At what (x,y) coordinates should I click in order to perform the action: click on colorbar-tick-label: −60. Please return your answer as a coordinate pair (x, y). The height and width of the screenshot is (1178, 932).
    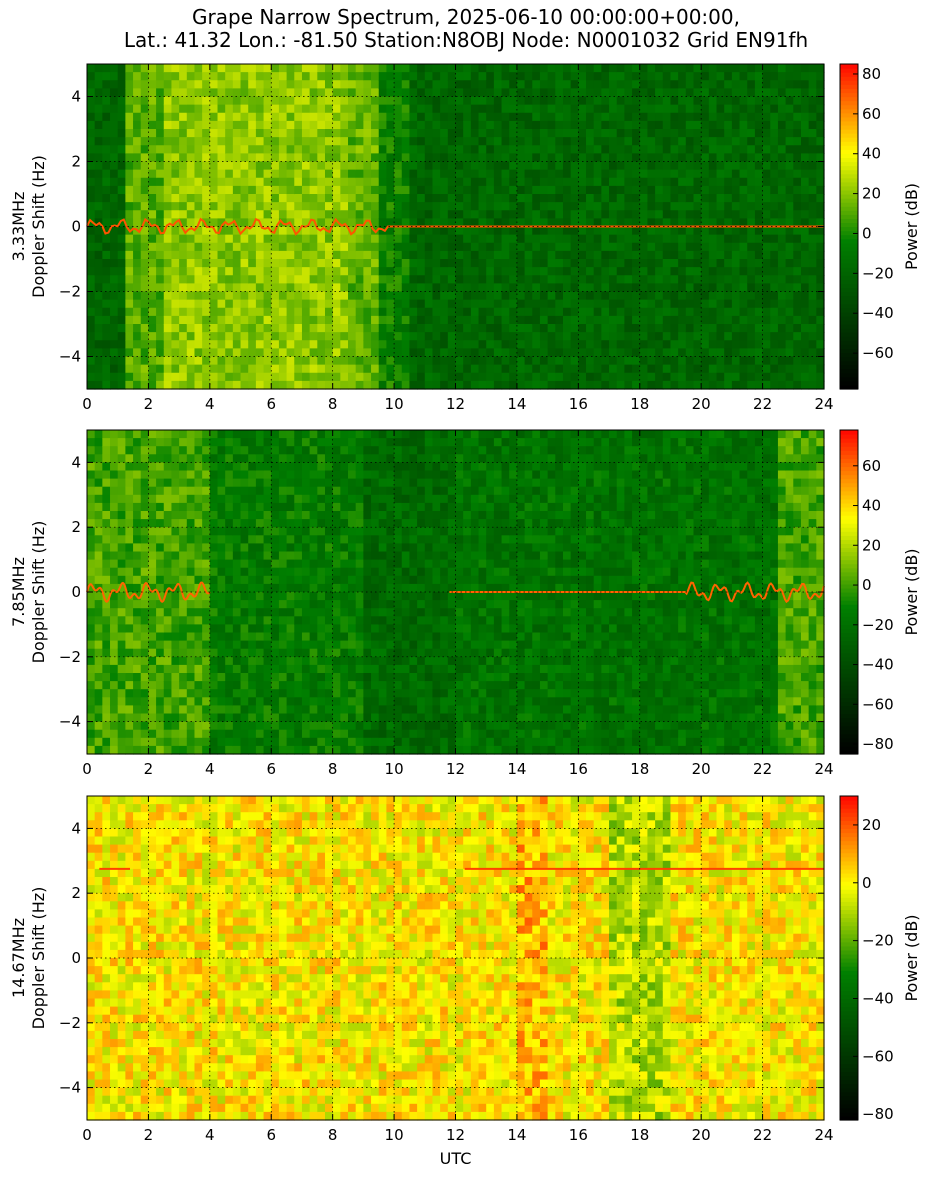
    Looking at the image, I should click on (878, 353).